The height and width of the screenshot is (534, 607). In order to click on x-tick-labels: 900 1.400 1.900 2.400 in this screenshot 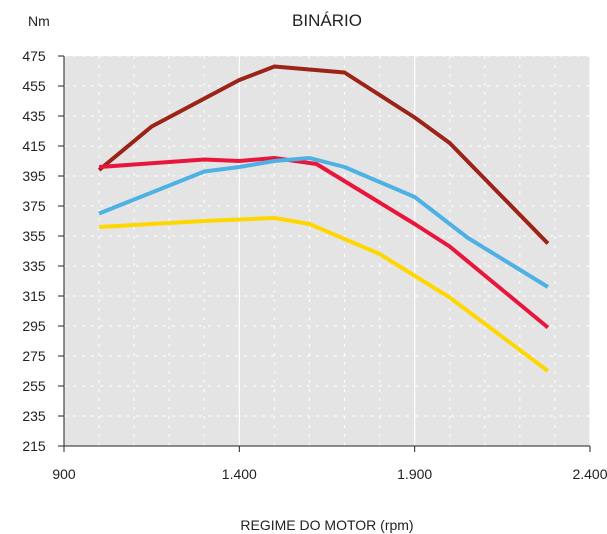, I will do `click(329, 474)`.